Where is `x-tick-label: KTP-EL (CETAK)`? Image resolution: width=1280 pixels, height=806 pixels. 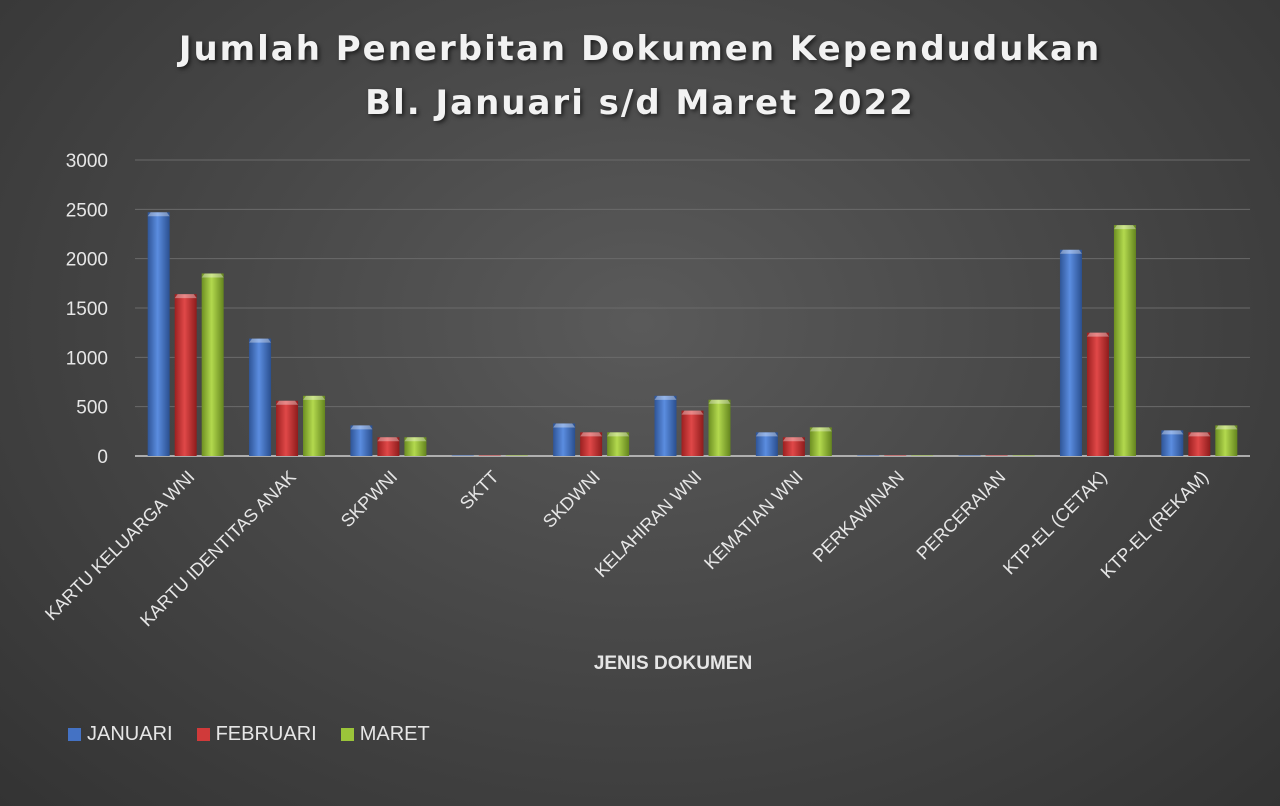 x-tick-label: KTP-EL (CETAK) is located at coordinates (1055, 523).